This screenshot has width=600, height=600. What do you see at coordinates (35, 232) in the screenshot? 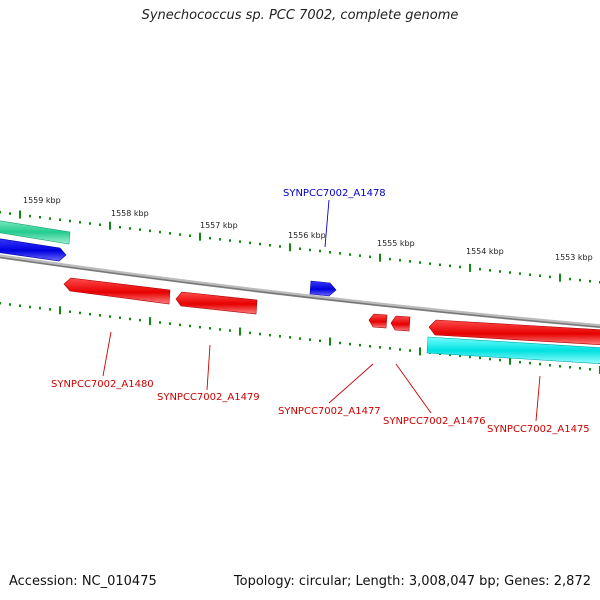
I see `rna-feature-outer` at bounding box center [35, 232].